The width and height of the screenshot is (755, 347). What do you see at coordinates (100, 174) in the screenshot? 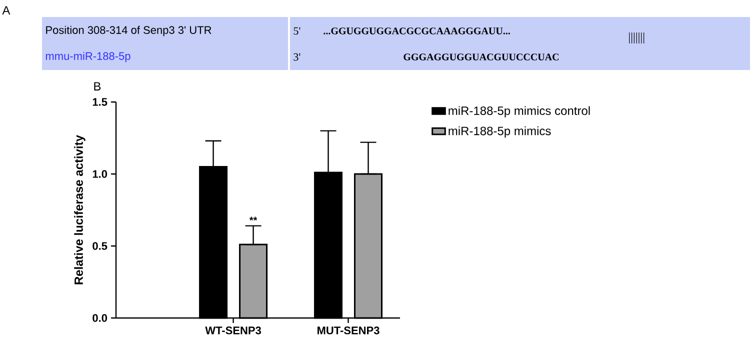
I see `y-tick-label: 1.0` at bounding box center [100, 174].